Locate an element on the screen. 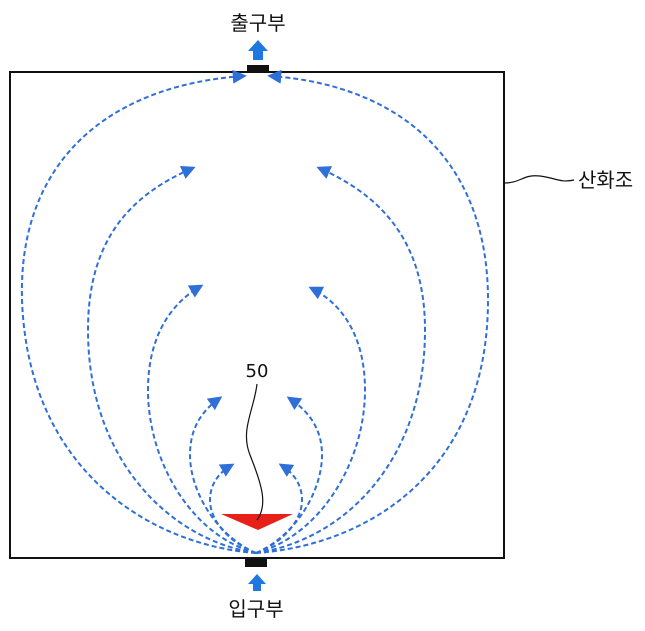 The height and width of the screenshot is (631, 645). outlet-label: 출구부 is located at coordinates (257, 23).